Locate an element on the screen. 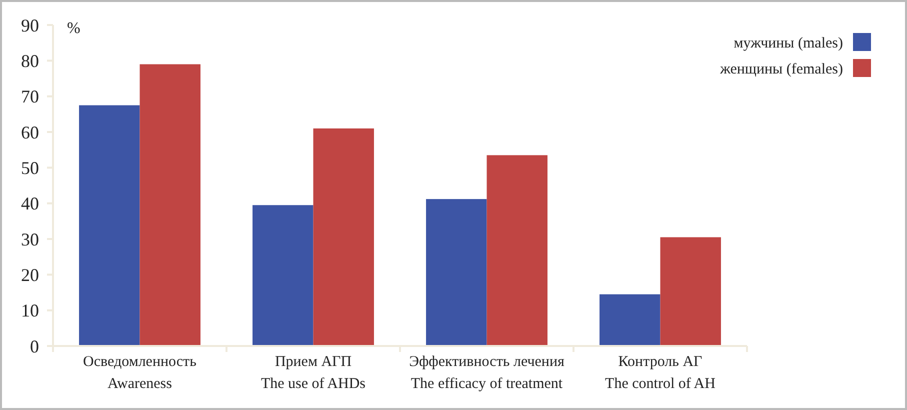 The width and height of the screenshot is (907, 410). y-tick-label: 40 is located at coordinates (30, 204).